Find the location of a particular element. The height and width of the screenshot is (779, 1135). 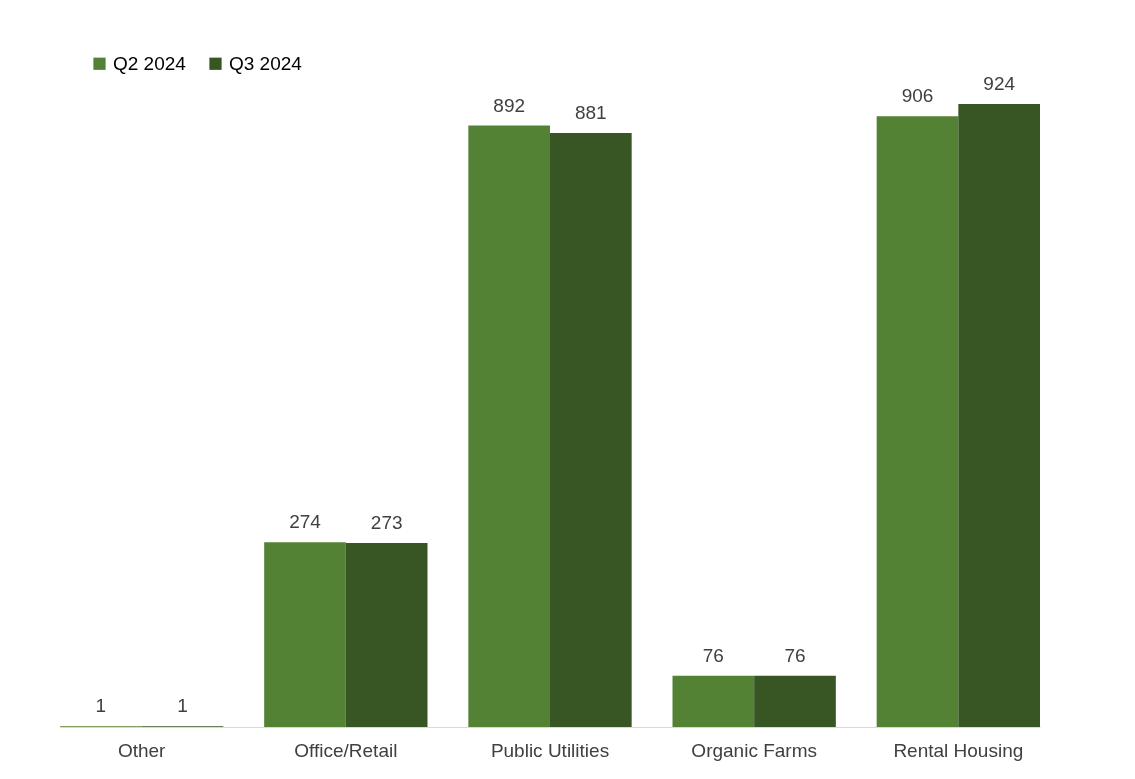

data-label: 892 is located at coordinates (509, 105).